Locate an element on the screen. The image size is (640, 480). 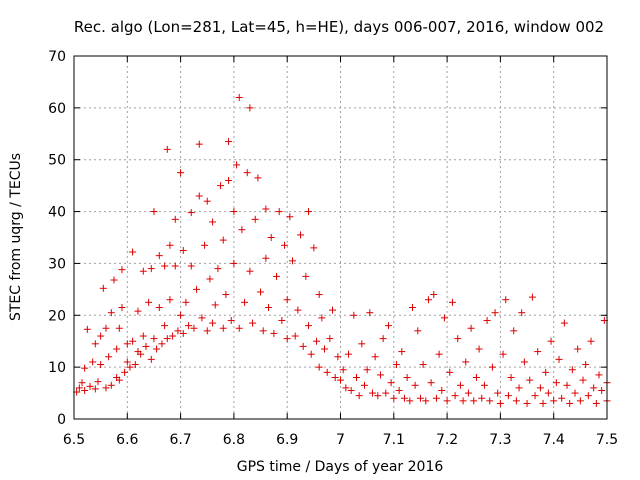
x-tick-label: 6.9 is located at coordinates (287, 440).